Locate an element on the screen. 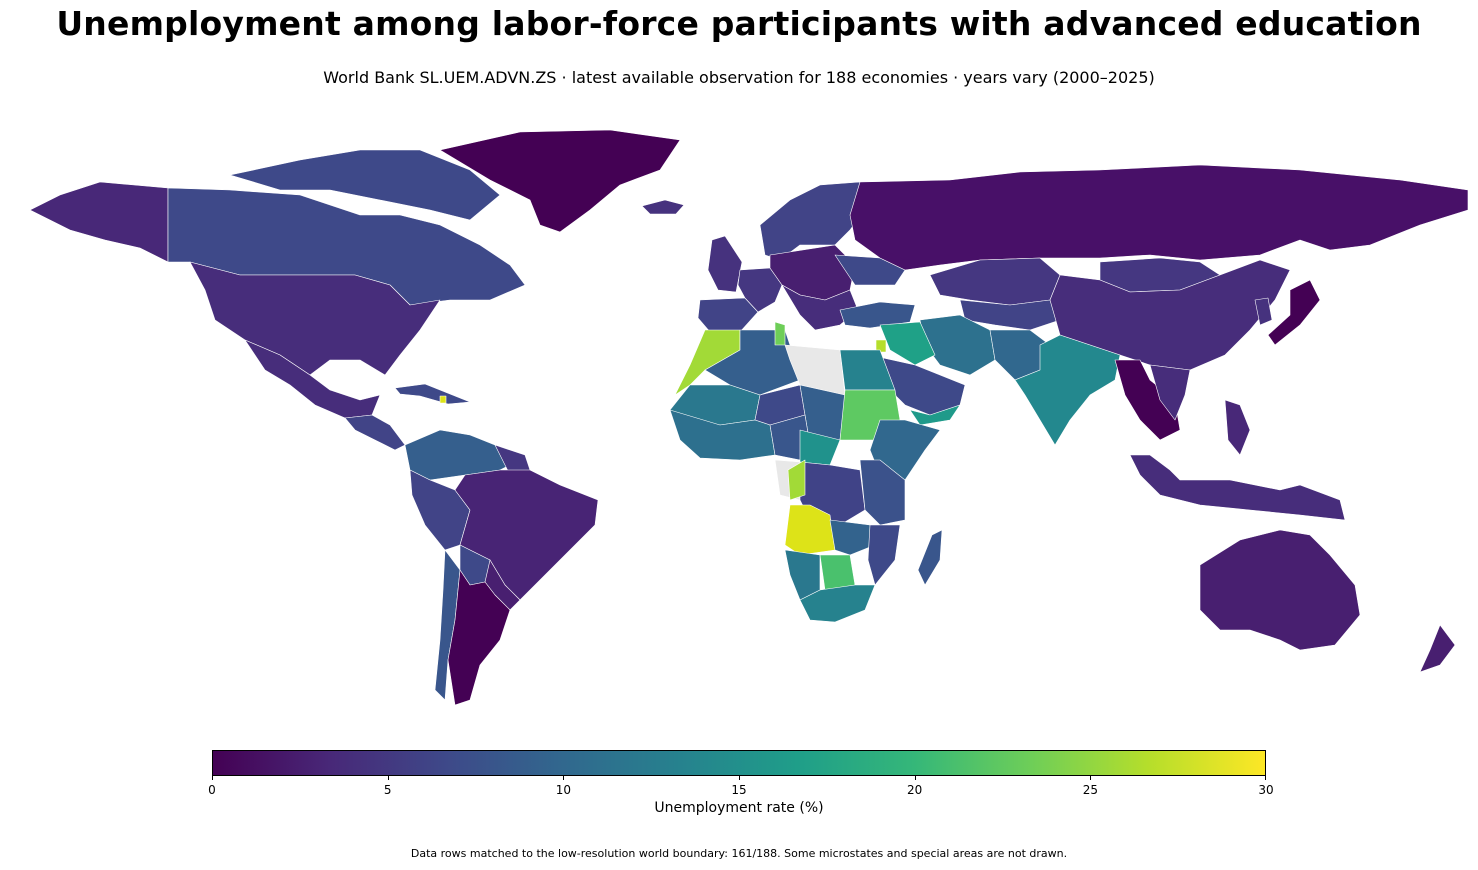 The height and width of the screenshot is (870, 1478). region-kazakhstan is located at coordinates (995, 281).